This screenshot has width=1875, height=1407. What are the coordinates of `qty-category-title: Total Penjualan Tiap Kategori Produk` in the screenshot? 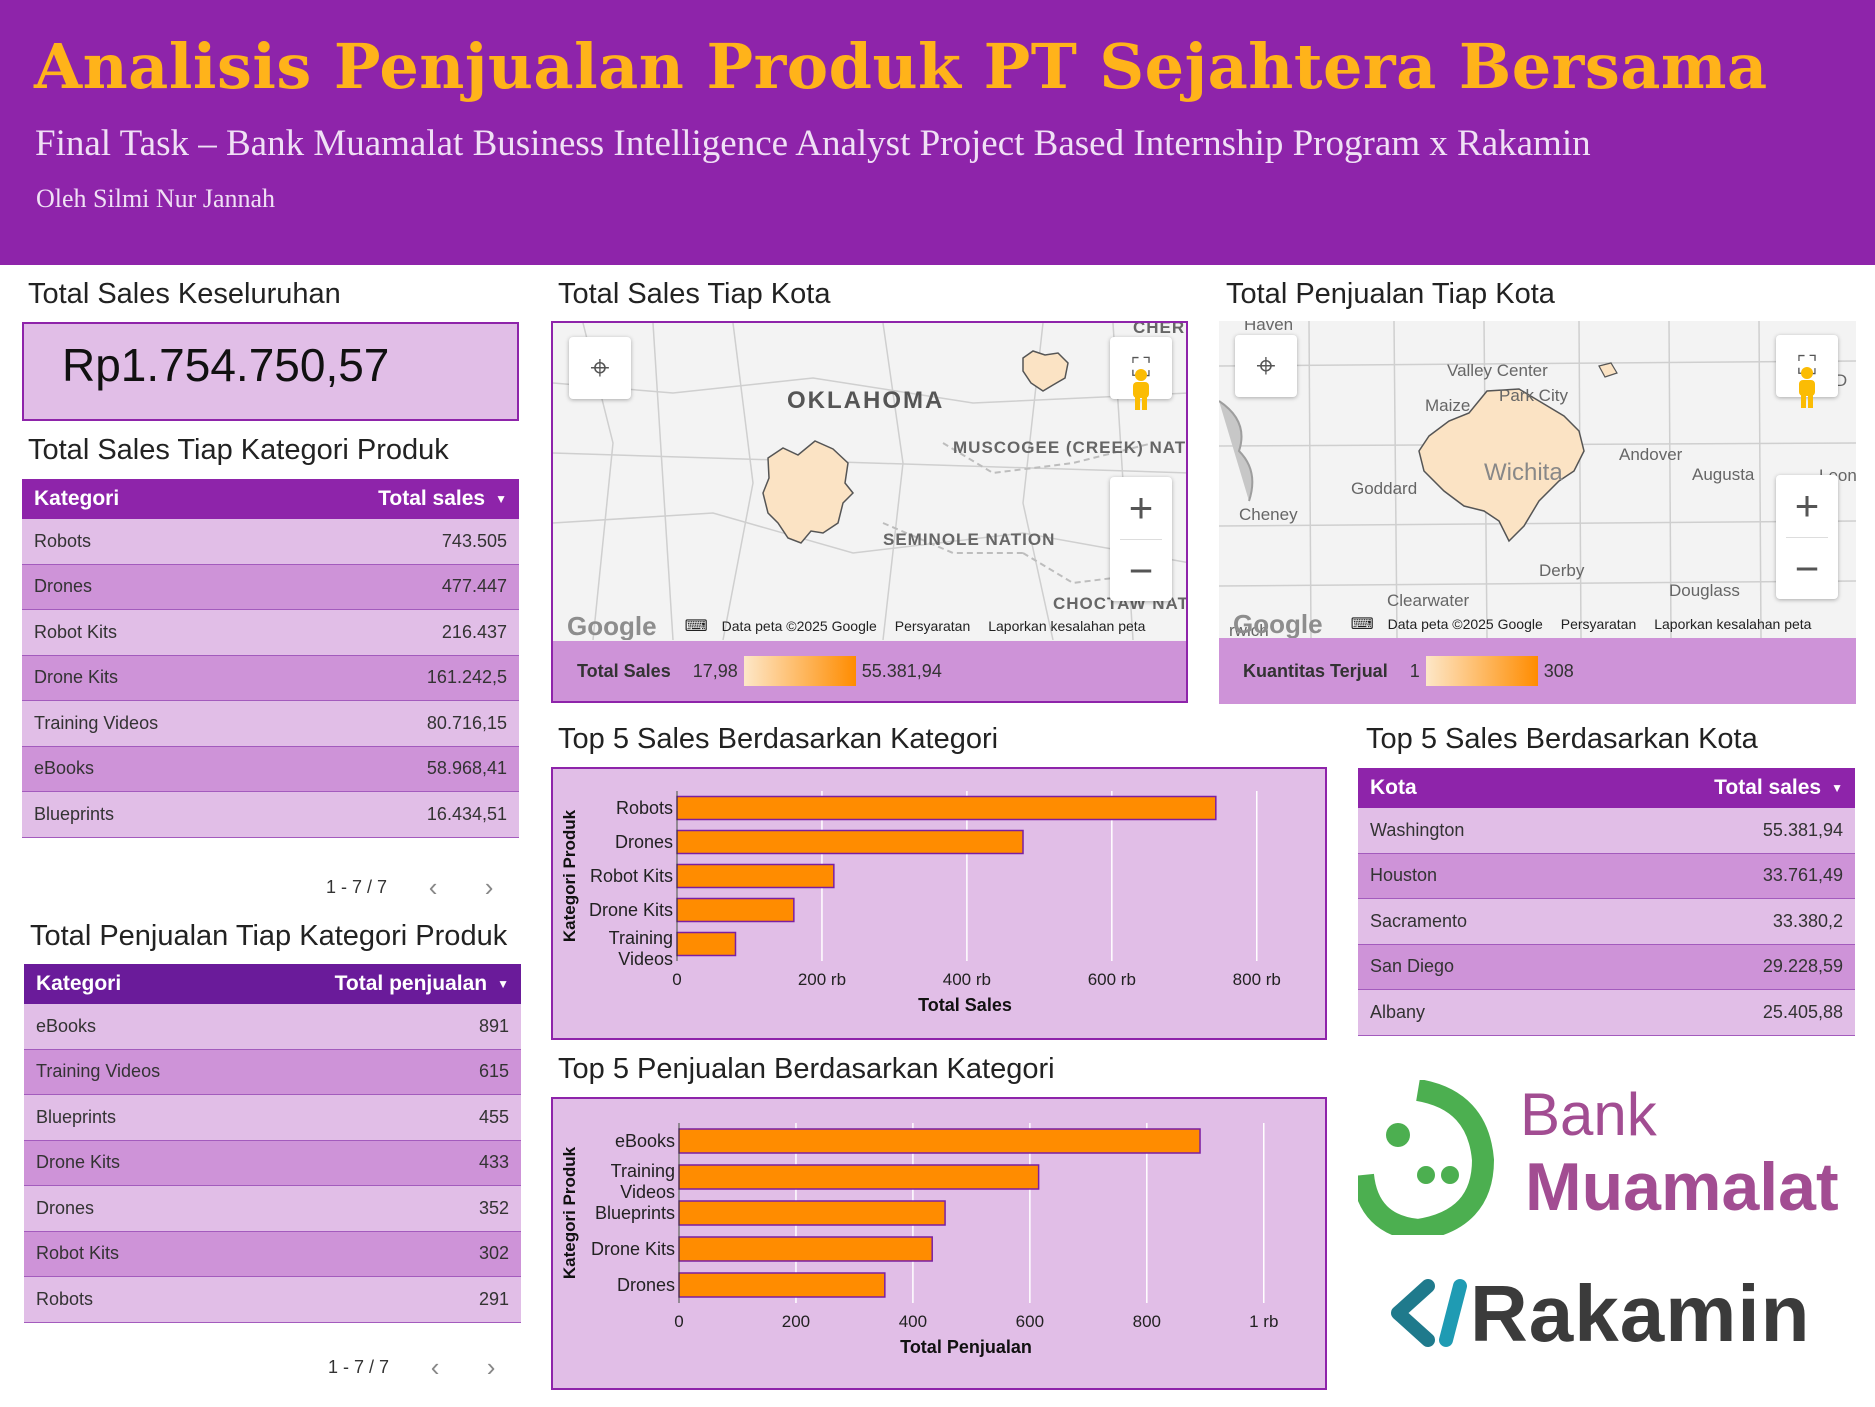 It's located at (269, 936).